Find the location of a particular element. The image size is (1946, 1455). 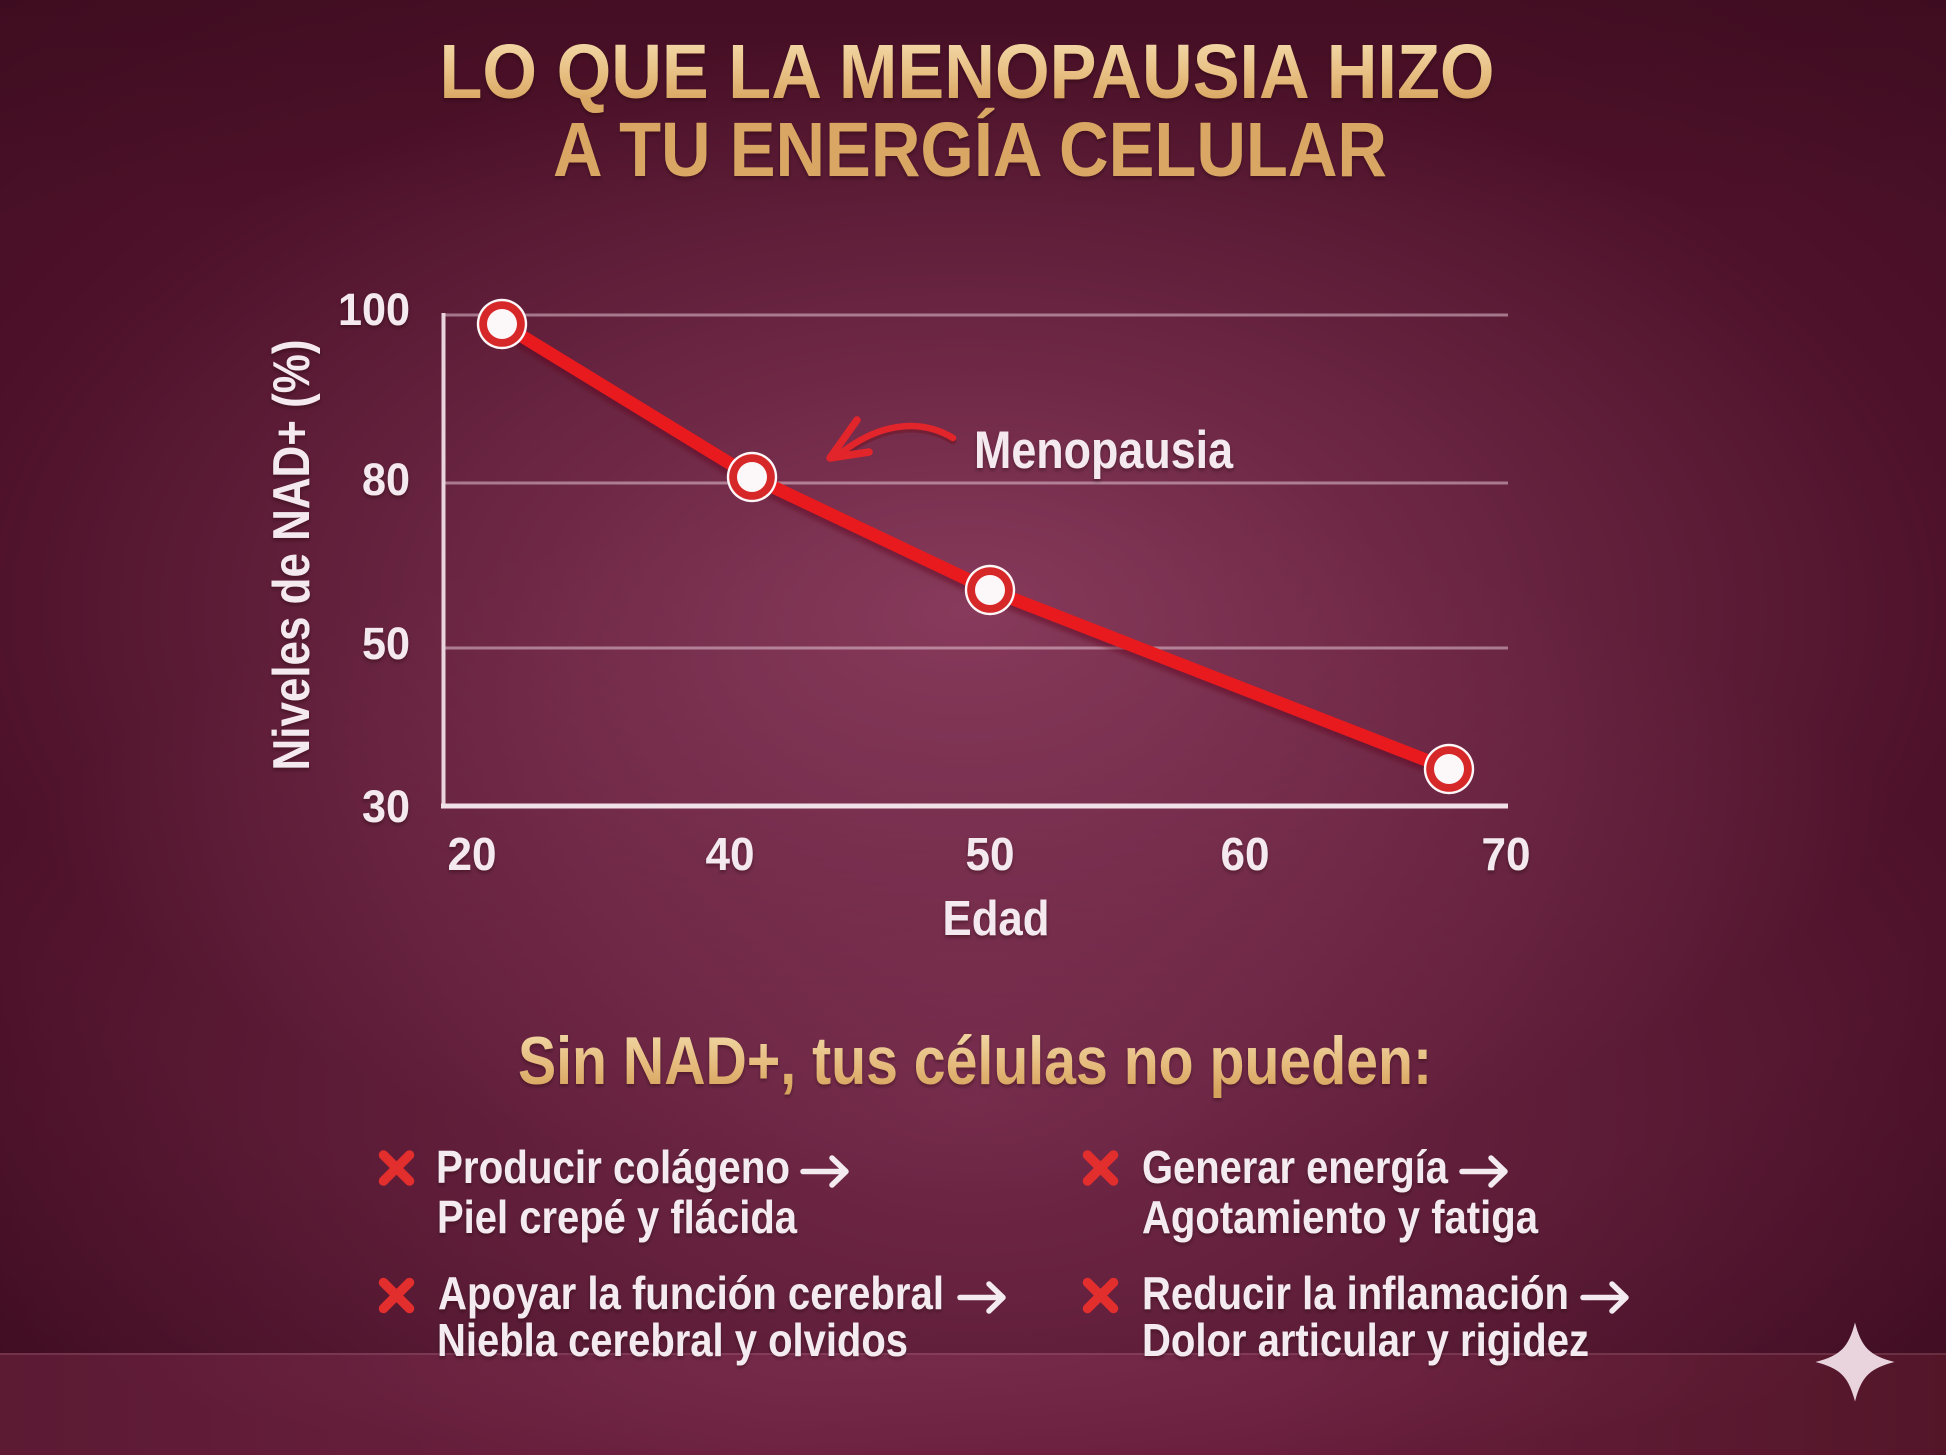

svg-text:Sin NAD+, tus células no puede: Sin NAD+, tus células no pueden: is located at coordinates (975, 1061).